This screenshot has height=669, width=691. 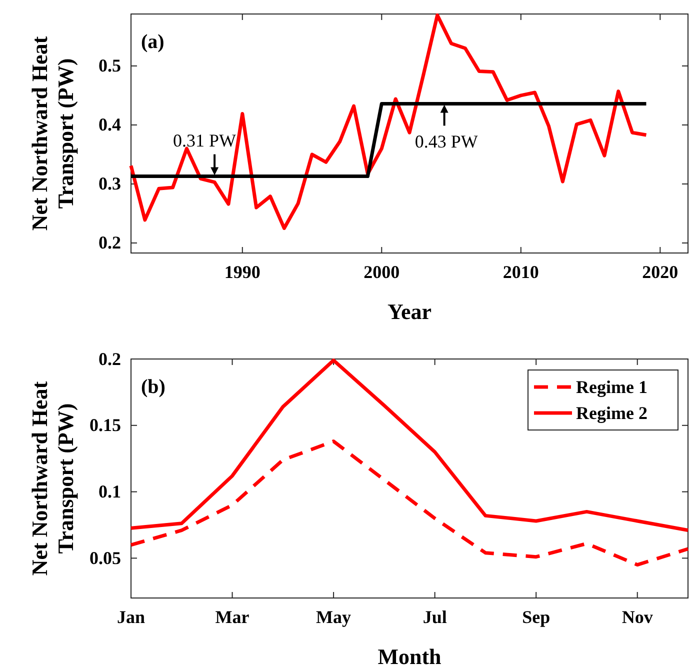 I want to click on y-tick-label: 0.05, so click(x=105, y=558).